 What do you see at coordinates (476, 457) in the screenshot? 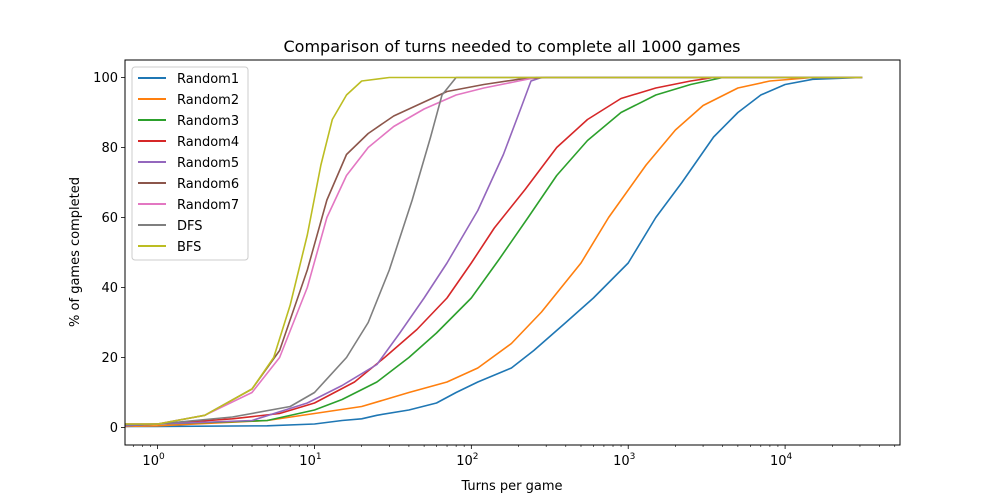
I see `x-tick-exponent: 2` at bounding box center [476, 457].